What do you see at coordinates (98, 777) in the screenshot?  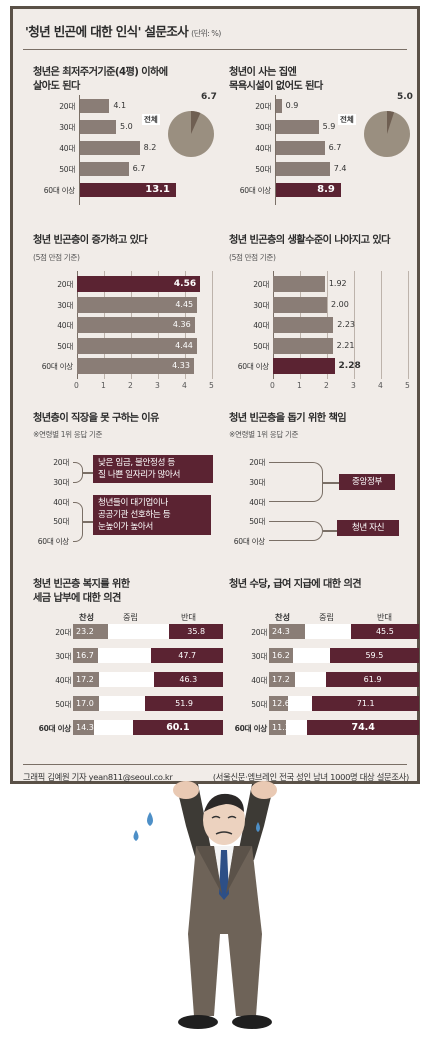 I see `credit-text: 그래픽 김예원 기자 yean811@seoul.co.kr` at bounding box center [98, 777].